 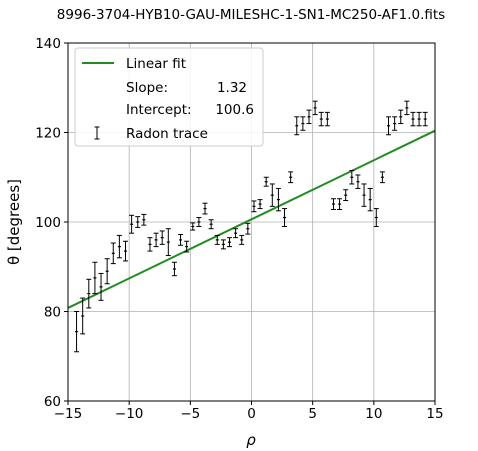 What do you see at coordinates (97, 133) in the screenshot?
I see `legend-radon-marker` at bounding box center [97, 133].